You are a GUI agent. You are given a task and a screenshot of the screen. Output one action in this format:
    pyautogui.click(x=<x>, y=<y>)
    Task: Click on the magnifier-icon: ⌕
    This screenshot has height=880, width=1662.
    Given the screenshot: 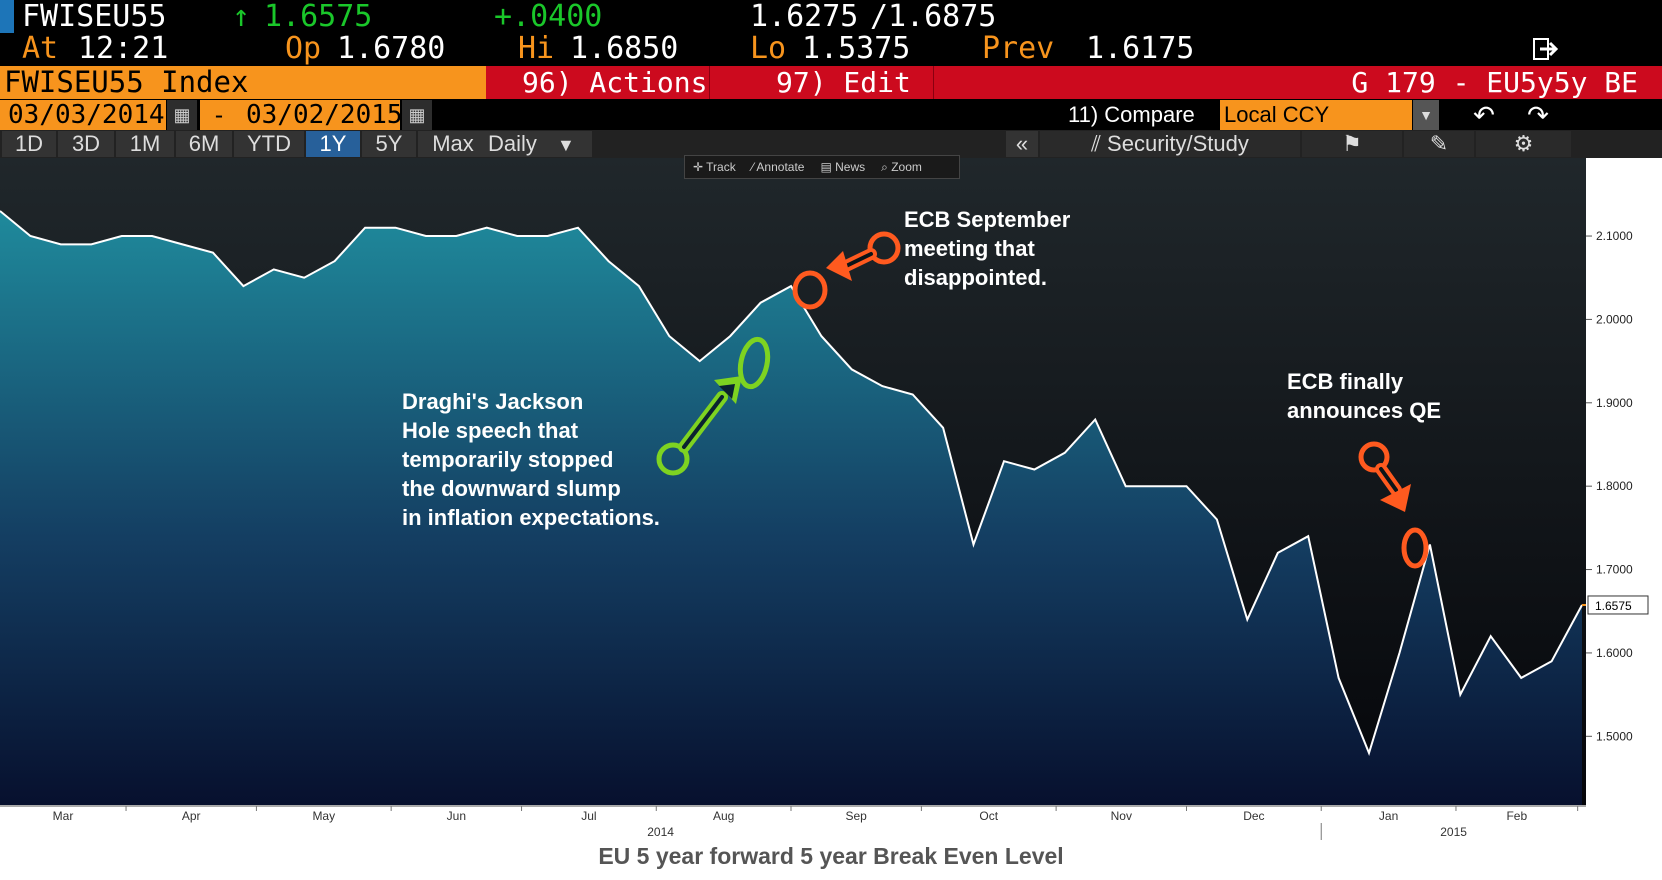 What is the action you would take?
    pyautogui.click(x=886, y=166)
    